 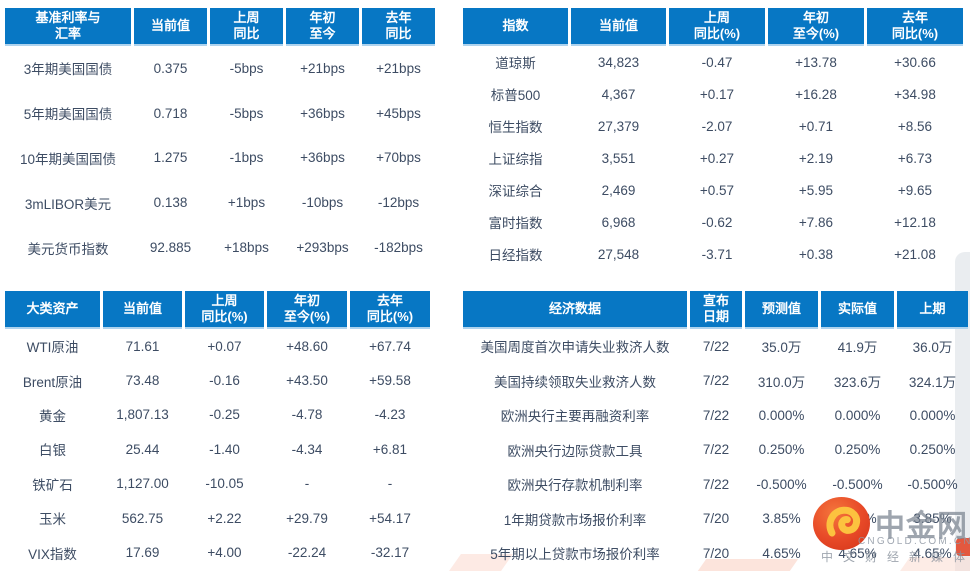 I want to click on table-row: 欧洲央行主要再融资利率 7/22 0.000% 0.000% 0.000%, so click(x=715, y=415).